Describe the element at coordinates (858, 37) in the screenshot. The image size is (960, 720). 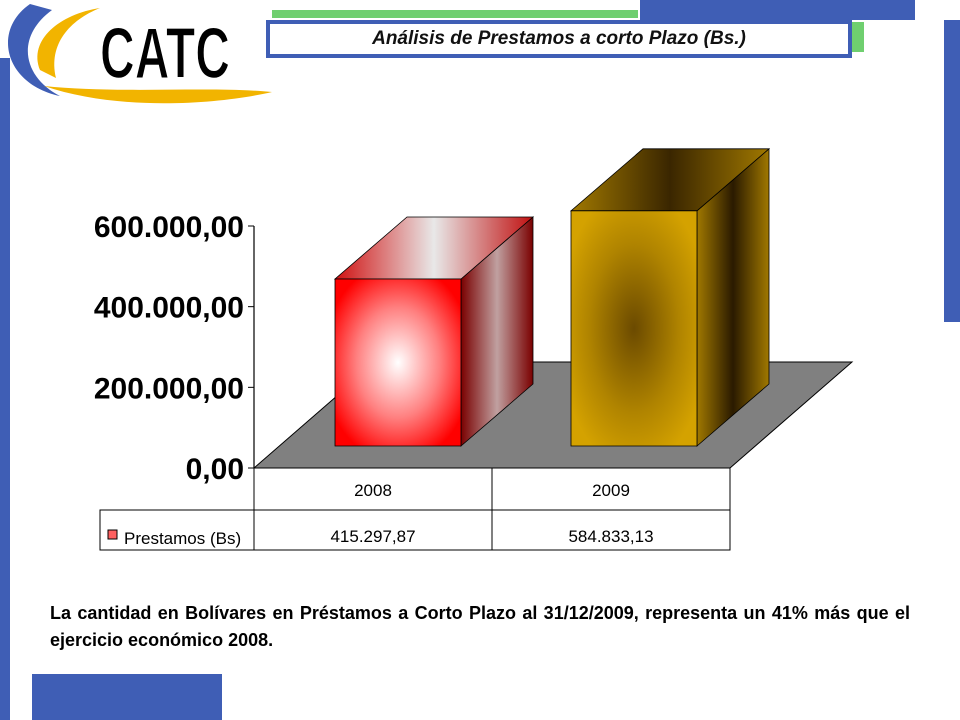
I see `title-green-accent` at that location.